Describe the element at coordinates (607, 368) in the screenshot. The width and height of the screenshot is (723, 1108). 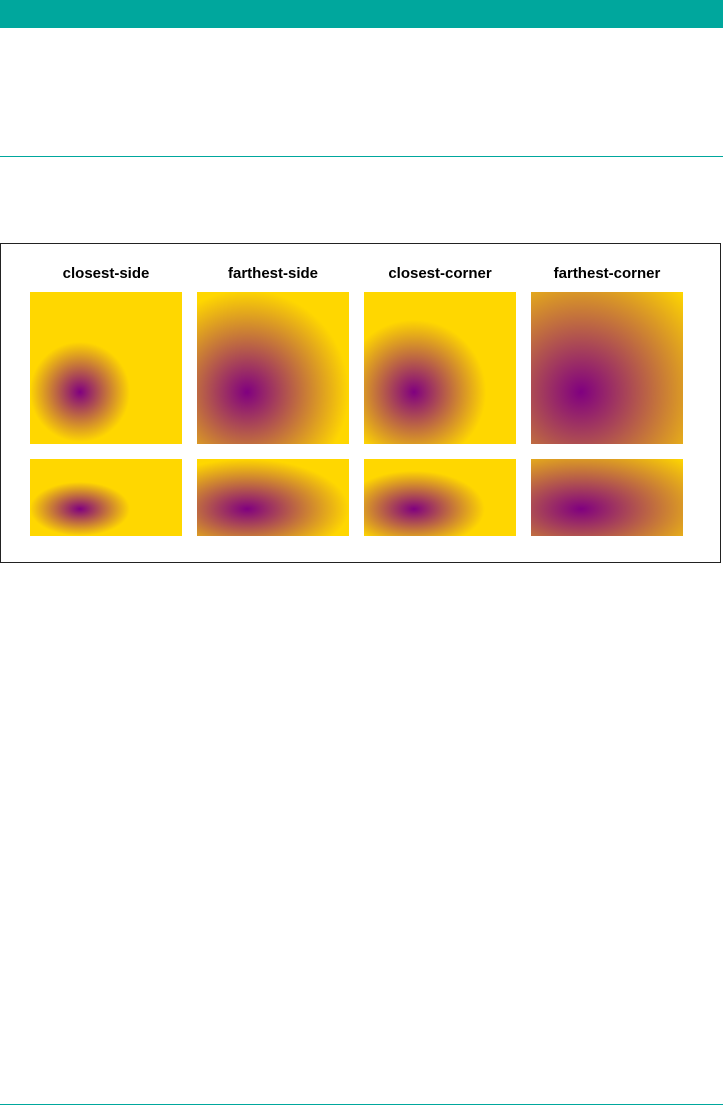
I see `gradient-square-farthest-corner` at that location.